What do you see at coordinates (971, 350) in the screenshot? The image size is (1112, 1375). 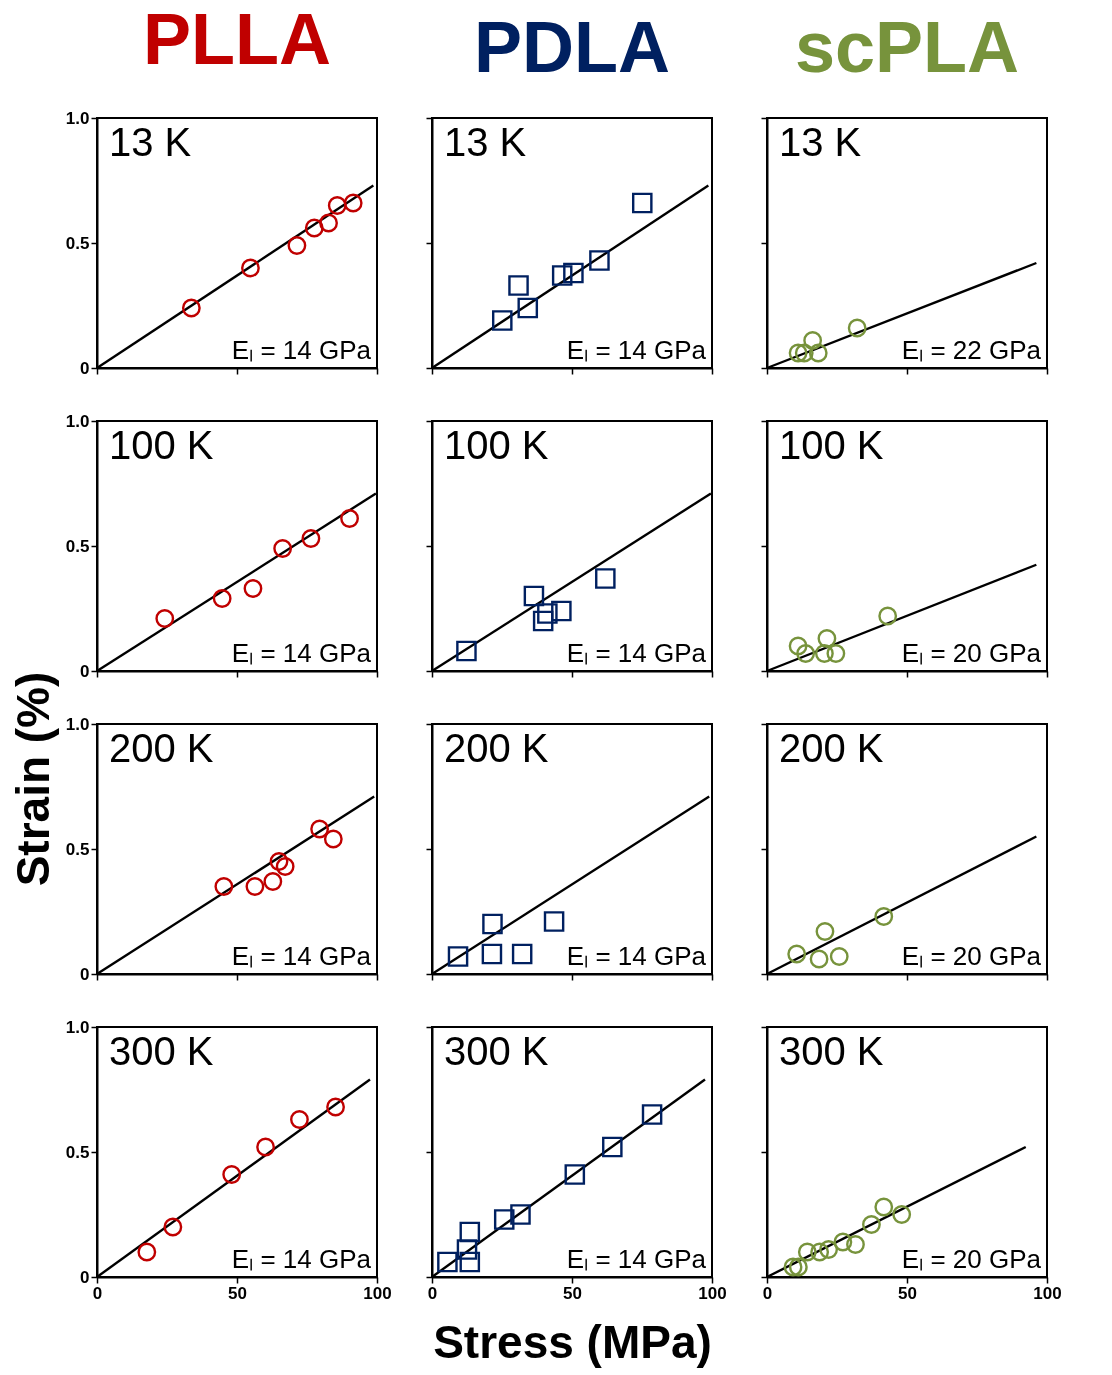 I see `annotation: Eₗ = 22 GPa` at bounding box center [971, 350].